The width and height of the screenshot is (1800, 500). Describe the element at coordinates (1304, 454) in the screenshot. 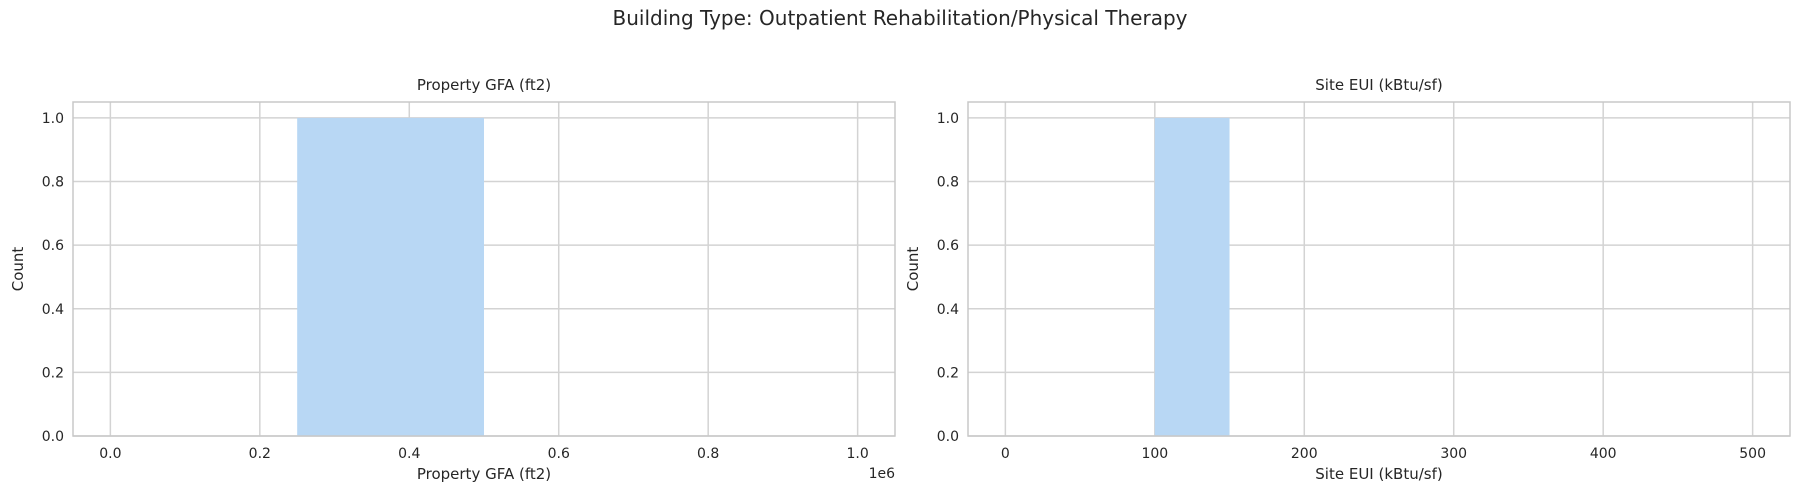

I see `panel-2-x-tick-label: 200` at that location.